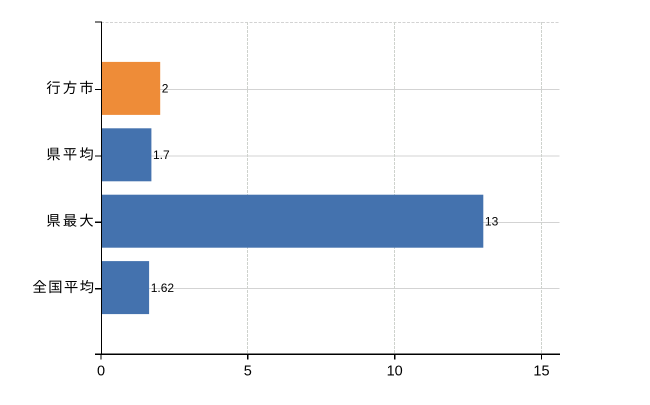 This screenshot has height=405, width=650. What do you see at coordinates (395, 371) in the screenshot?
I see `svg-text: 10` at bounding box center [395, 371].